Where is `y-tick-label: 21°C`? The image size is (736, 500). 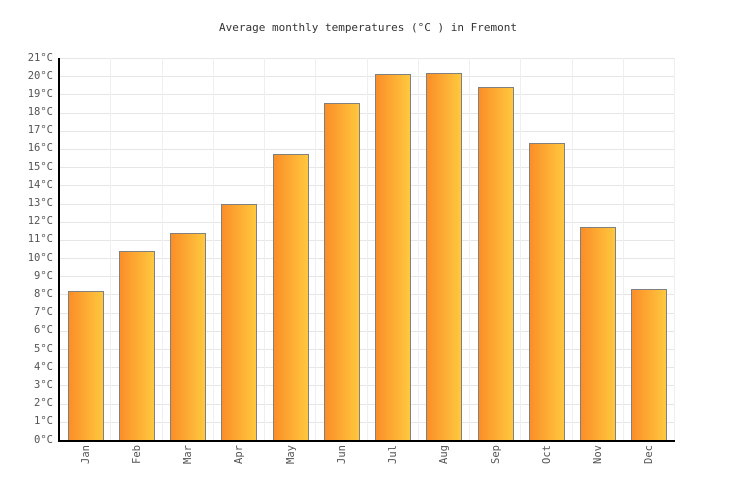 y-tick-label: 21°C is located at coordinates (40, 57).